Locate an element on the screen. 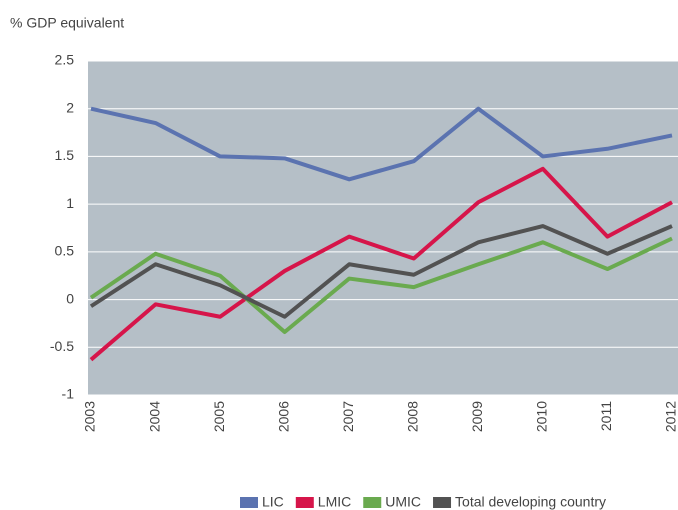 The width and height of the screenshot is (678, 510). x-tick-label: 2010 is located at coordinates (542, 416).